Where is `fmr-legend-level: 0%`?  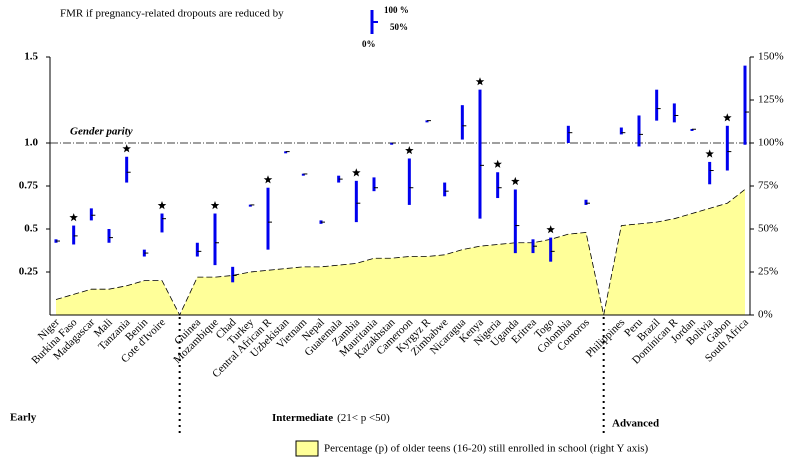 fmr-legend-level: 0% is located at coordinates (369, 44).